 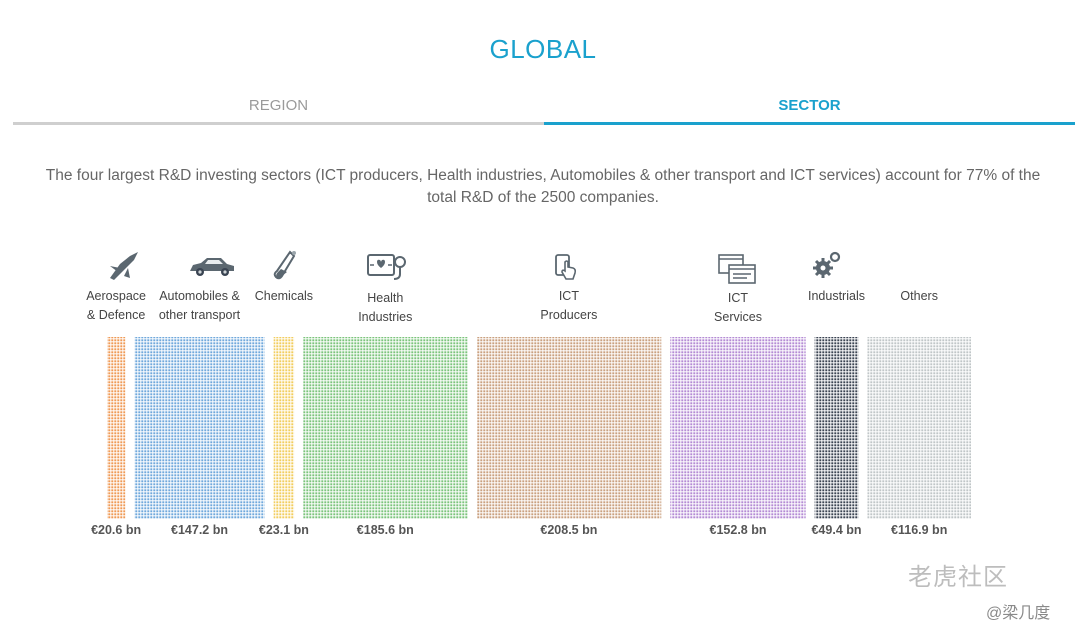 I want to click on car-icon, so click(x=212, y=267).